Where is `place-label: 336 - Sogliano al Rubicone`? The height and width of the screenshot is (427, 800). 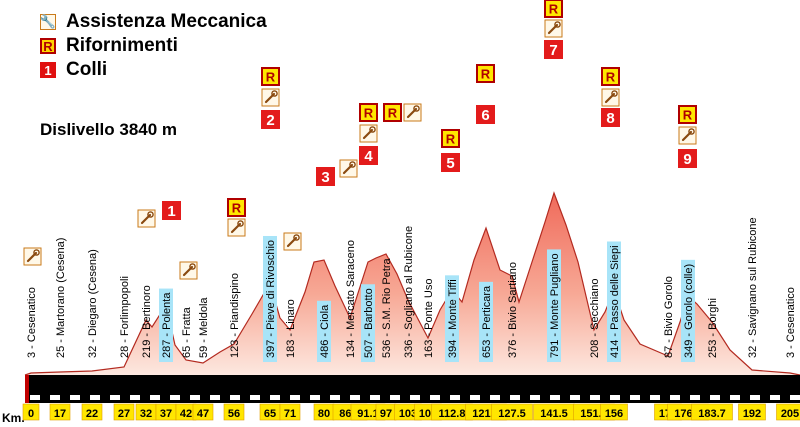 place-label: 336 - Sogliano al Rubicone is located at coordinates (409, 292).